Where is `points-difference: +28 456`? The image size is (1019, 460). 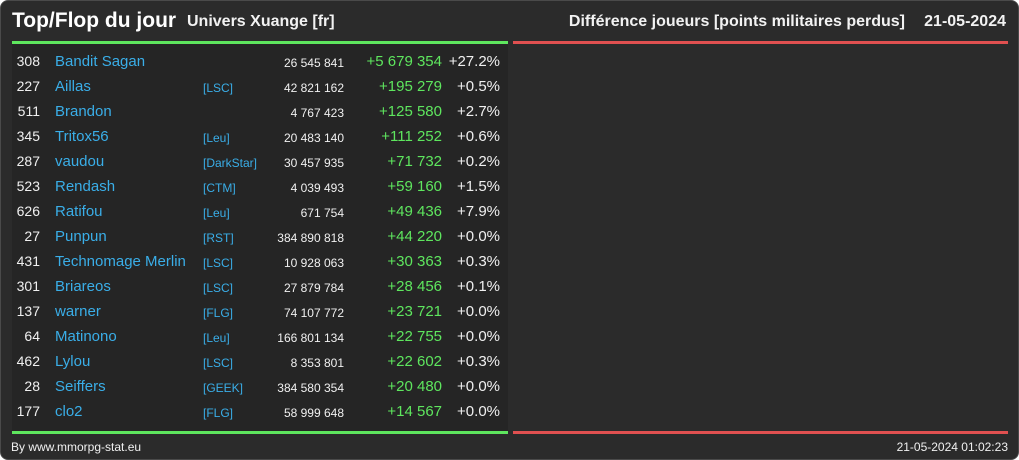 points-difference: +28 456 is located at coordinates (414, 286).